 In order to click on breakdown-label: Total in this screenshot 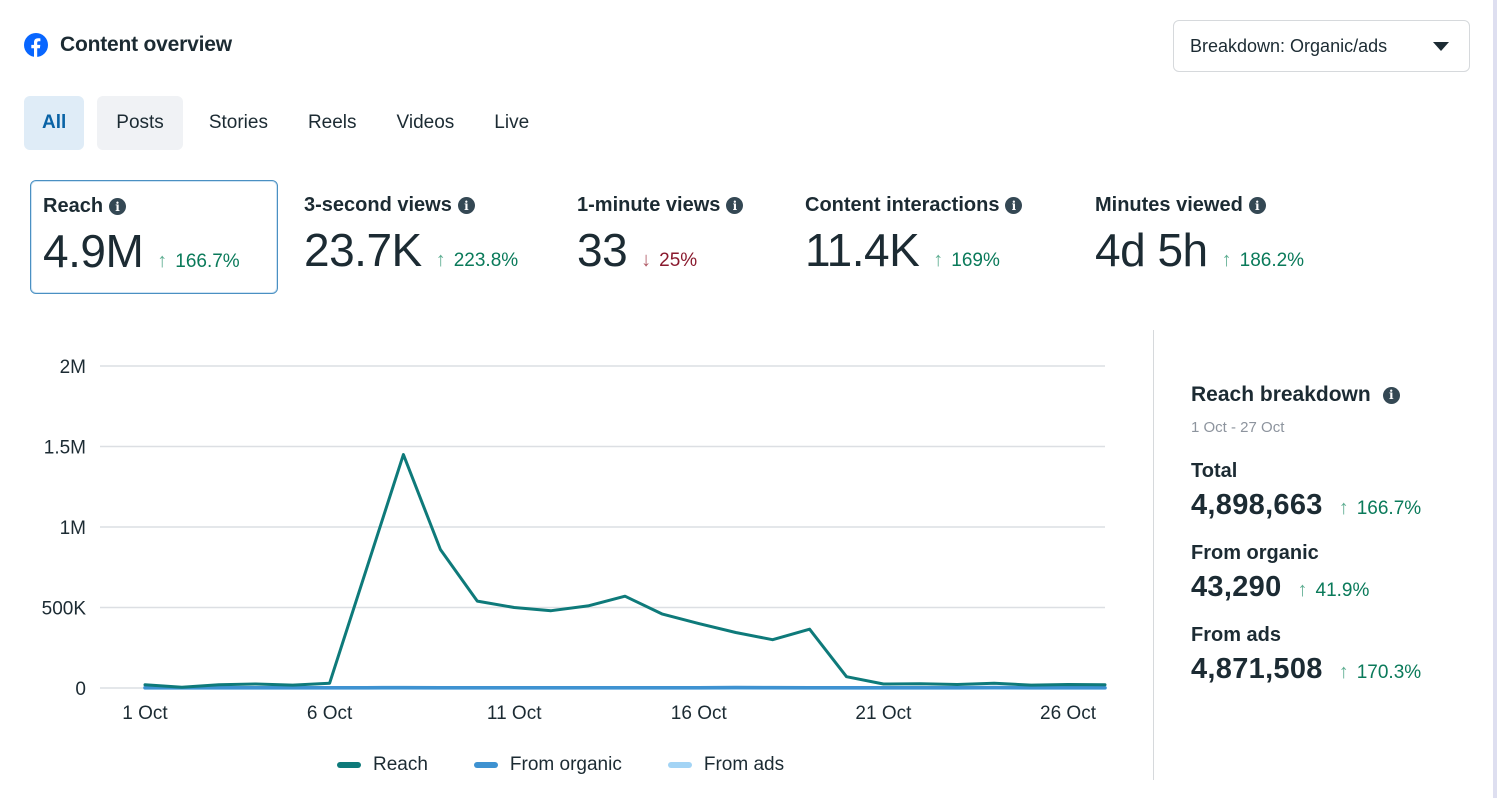, I will do `click(1214, 471)`.